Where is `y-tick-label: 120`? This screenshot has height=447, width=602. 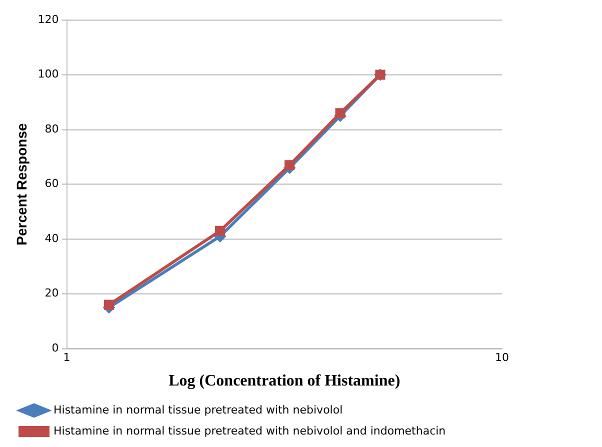 y-tick-label: 120 is located at coordinates (48, 19).